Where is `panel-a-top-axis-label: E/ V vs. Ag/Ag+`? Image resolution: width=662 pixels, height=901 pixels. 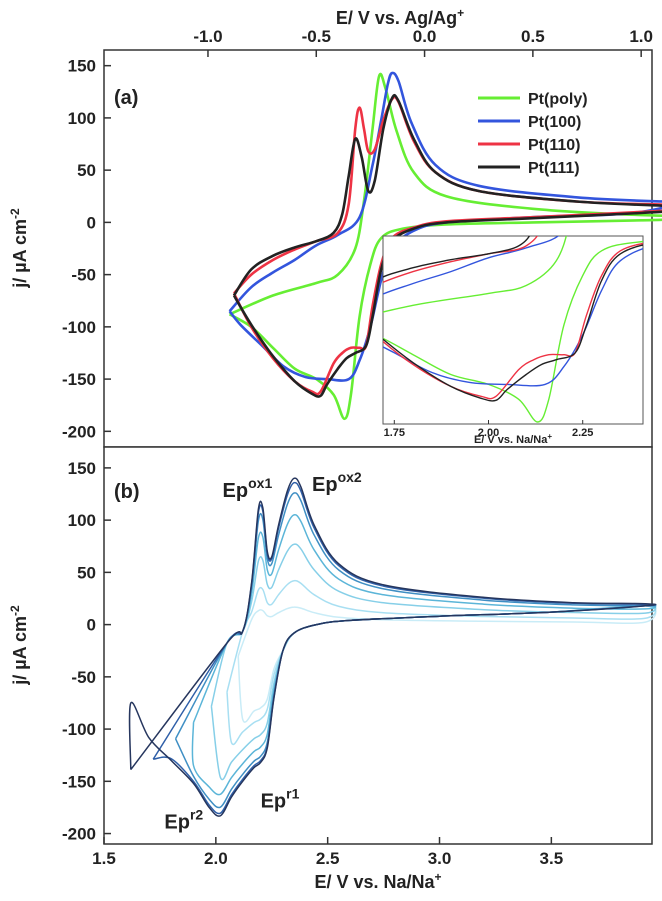
panel-a-top-axis-label: E/ V vs. Ag/Ag+ is located at coordinates (400, 17).